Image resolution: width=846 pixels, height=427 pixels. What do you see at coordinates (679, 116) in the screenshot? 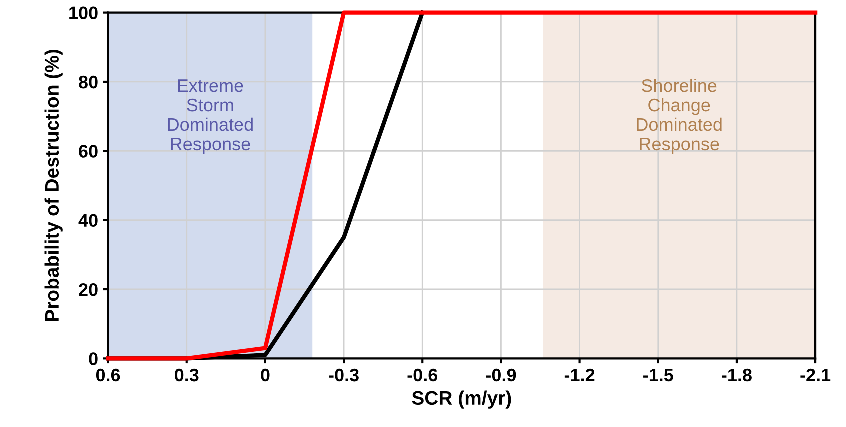
I see `band-label: Shoreline Change Dominated Response` at bounding box center [679, 116].